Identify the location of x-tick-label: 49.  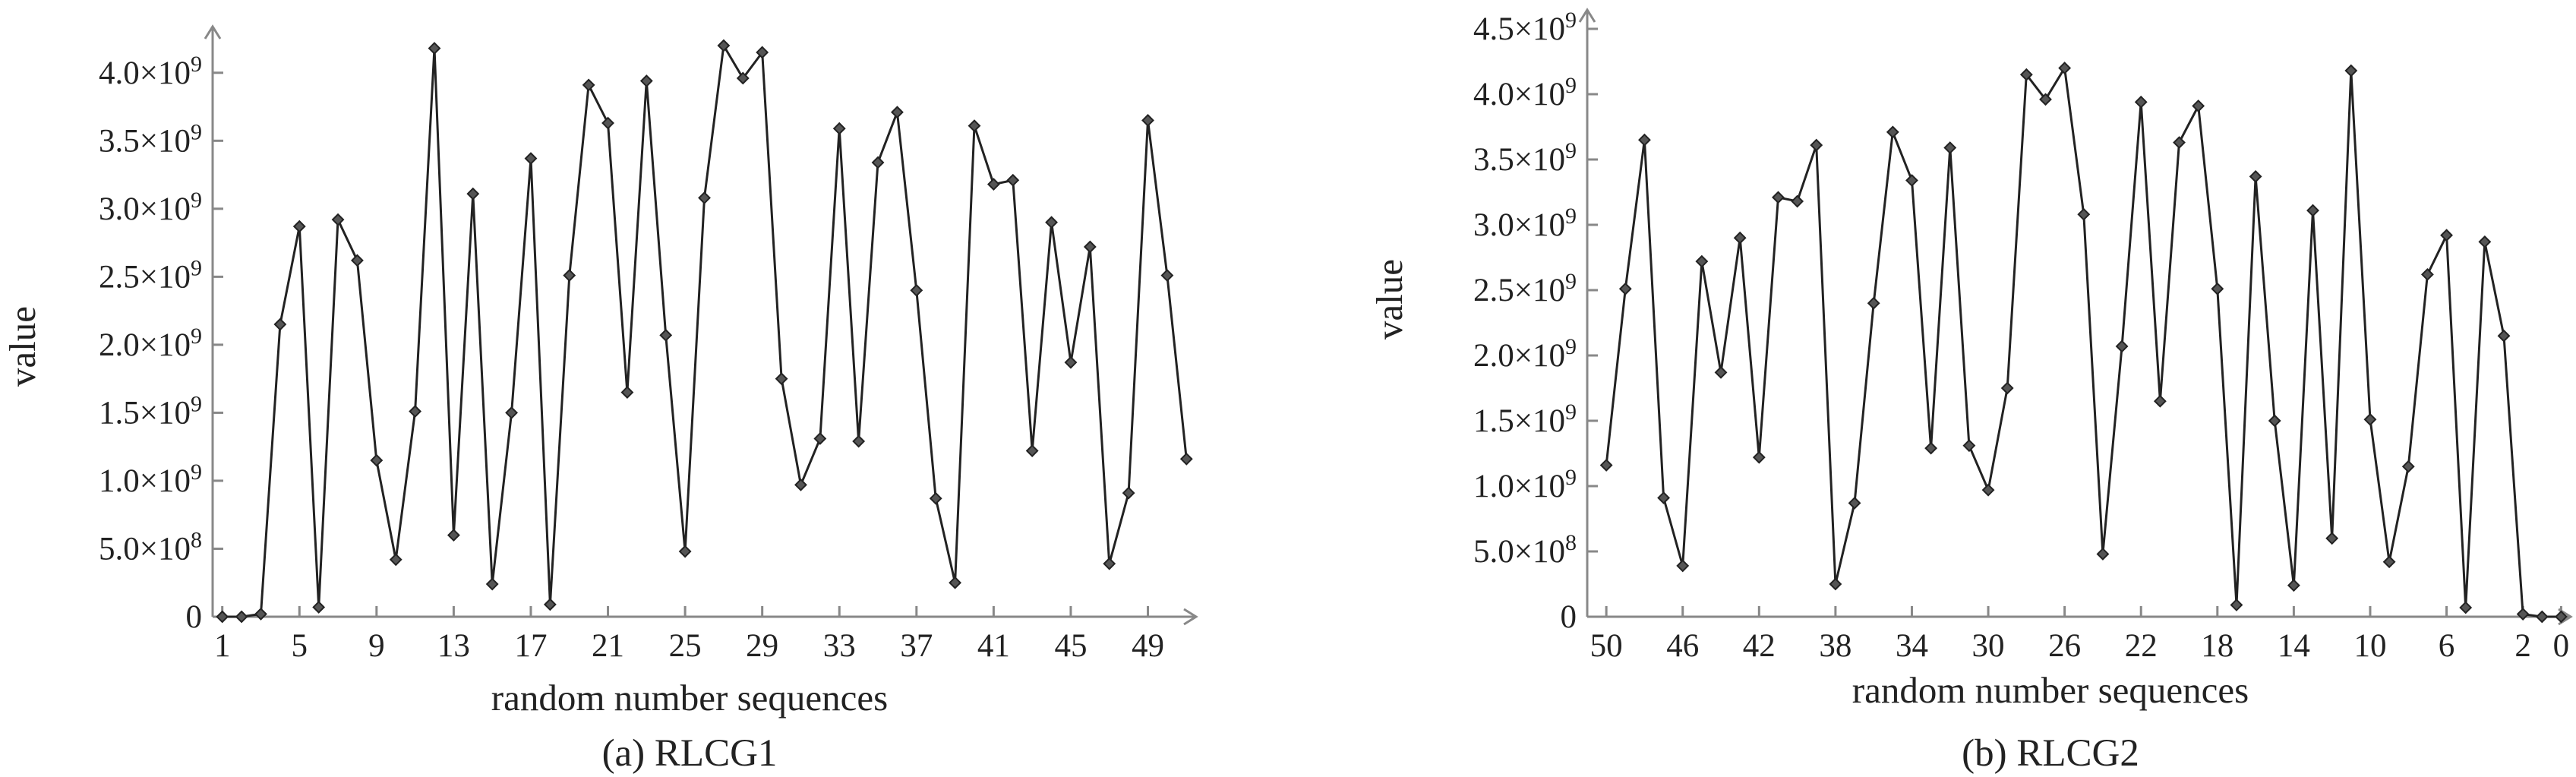
(1148, 646).